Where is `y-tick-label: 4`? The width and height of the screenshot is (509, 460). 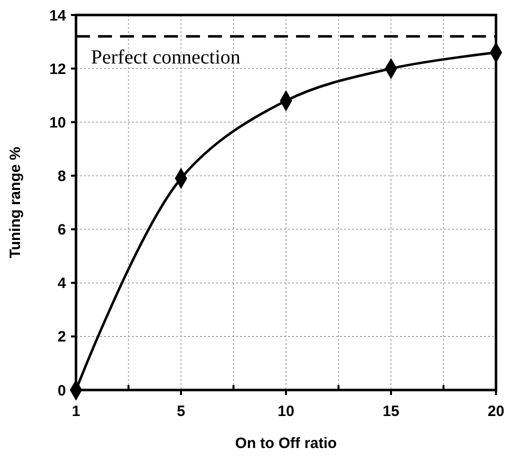 y-tick-label: 4 is located at coordinates (62, 283).